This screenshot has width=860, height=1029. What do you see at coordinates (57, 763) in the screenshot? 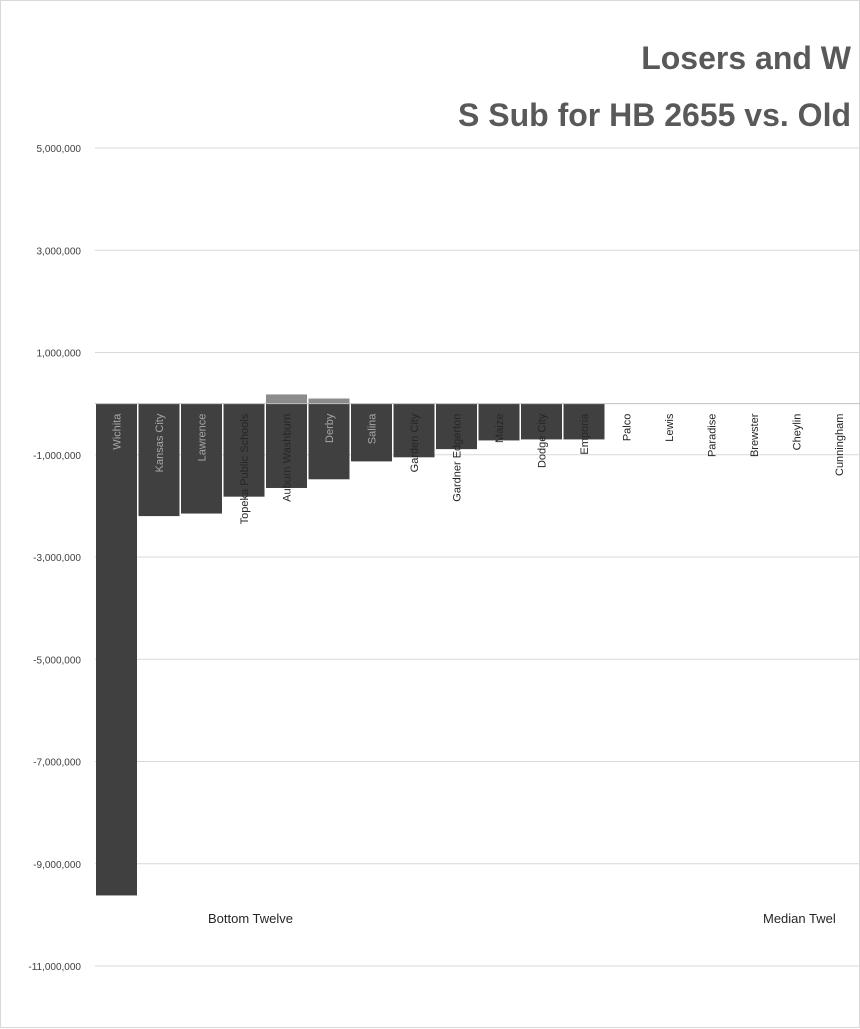
I see `y-tick-label: -7,000,000` at bounding box center [57, 763].